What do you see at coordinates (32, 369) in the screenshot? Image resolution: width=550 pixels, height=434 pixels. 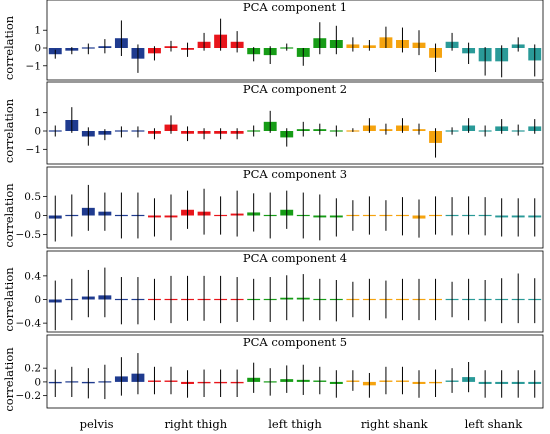 I see `y-tick-label: 0.2` at bounding box center [32, 369].